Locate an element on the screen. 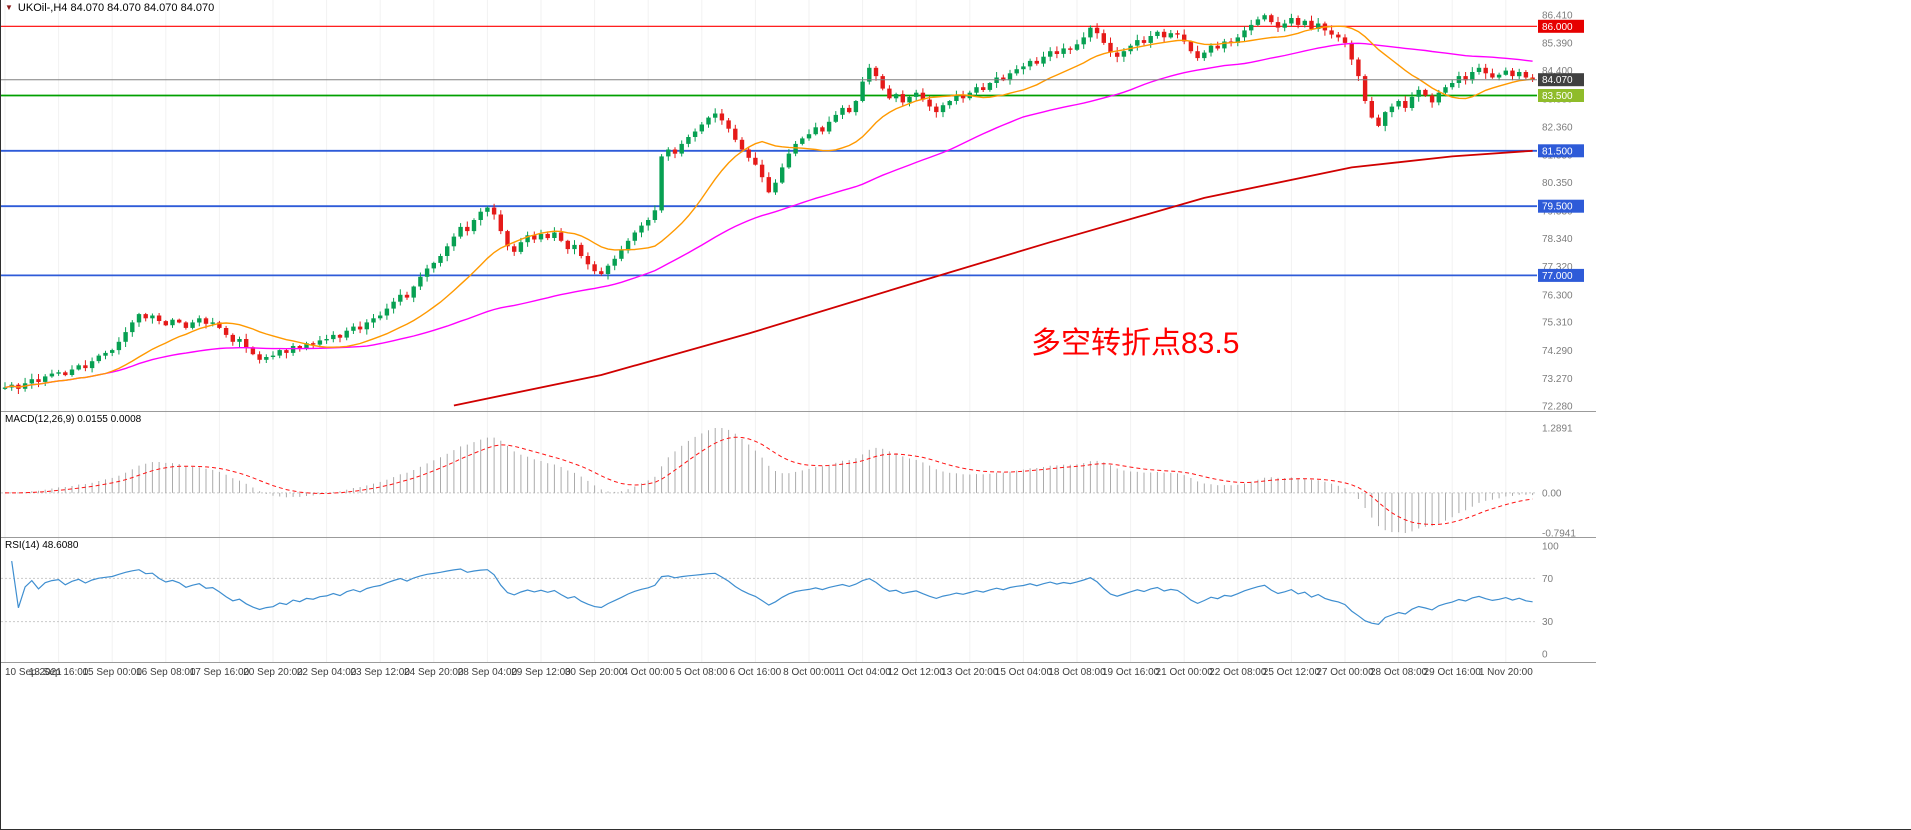 This screenshot has width=1911, height=830. svg-text: 73.270 is located at coordinates (1557, 379).